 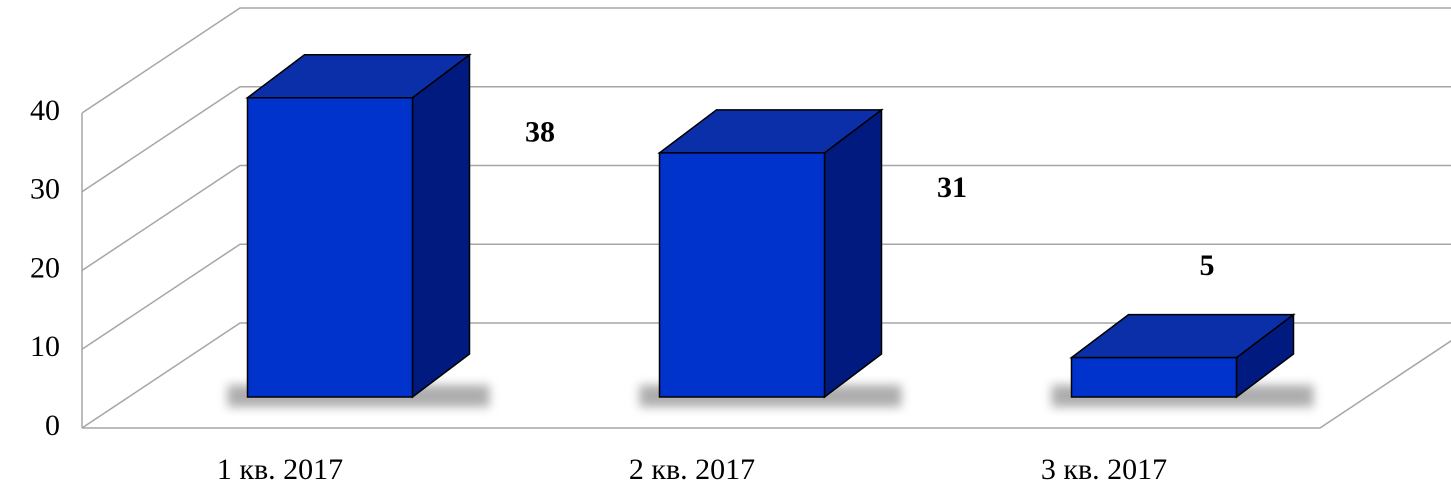 I want to click on y-tick-label: 40, so click(x=45, y=110).